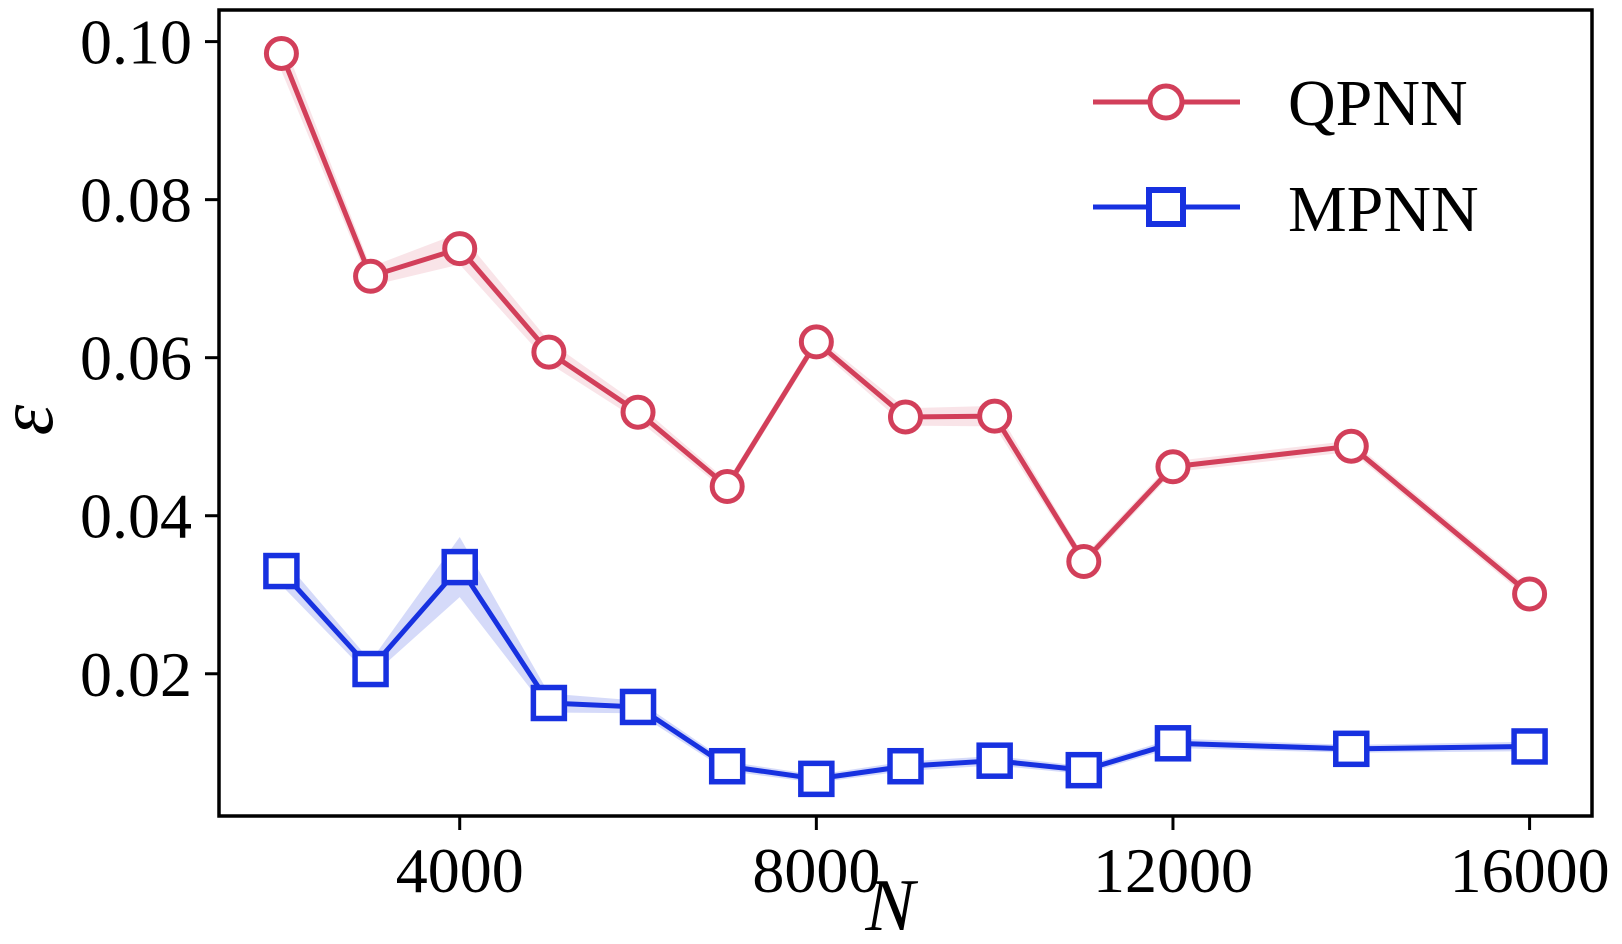  What do you see at coordinates (136, 200) in the screenshot?
I see `y-tick-label: 0.08` at bounding box center [136, 200].